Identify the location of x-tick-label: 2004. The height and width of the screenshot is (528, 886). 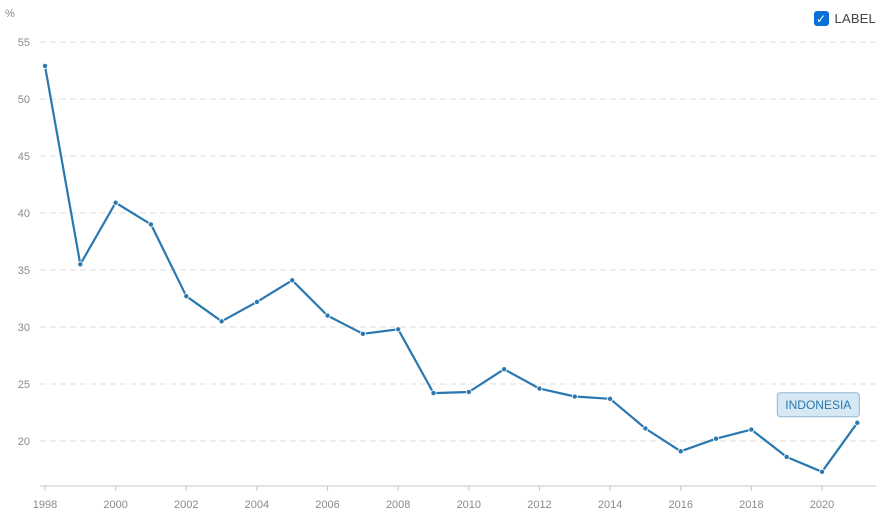
(257, 505).